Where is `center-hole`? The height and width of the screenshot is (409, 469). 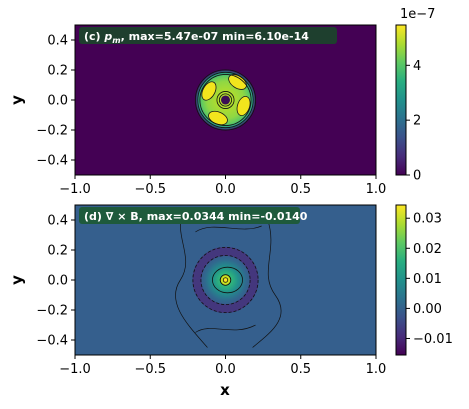 center-hole is located at coordinates (225, 100).